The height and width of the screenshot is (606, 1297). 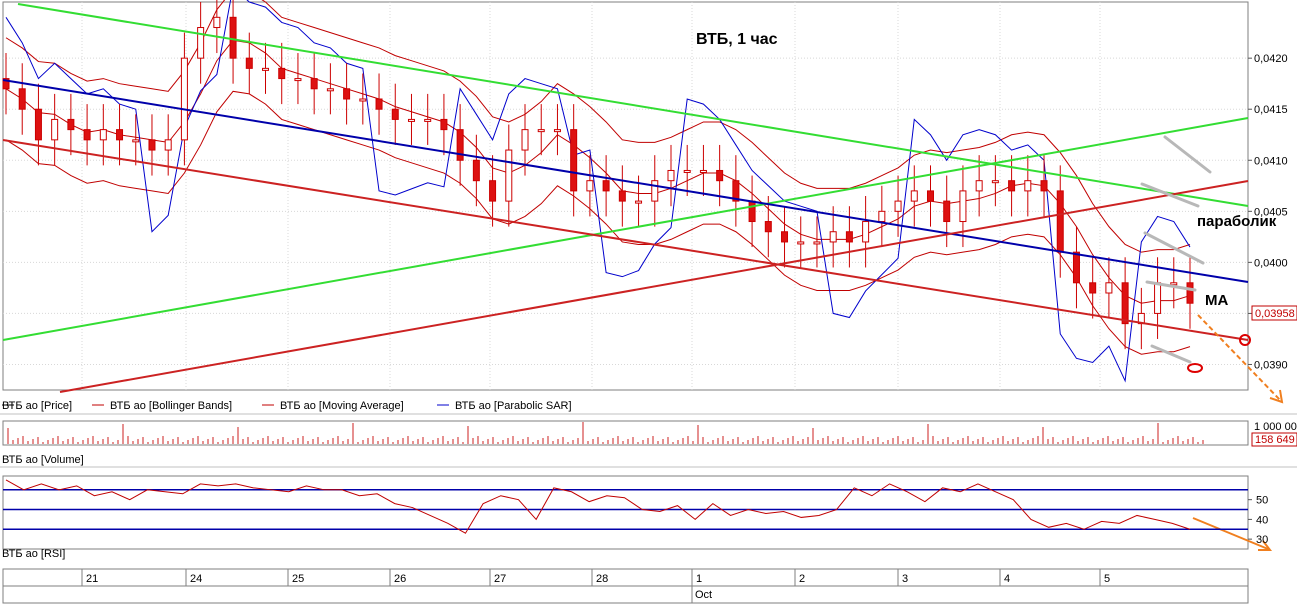 What do you see at coordinates (1262, 520) in the screenshot?
I see `rsi-tick-label-1: 40` at bounding box center [1262, 520].